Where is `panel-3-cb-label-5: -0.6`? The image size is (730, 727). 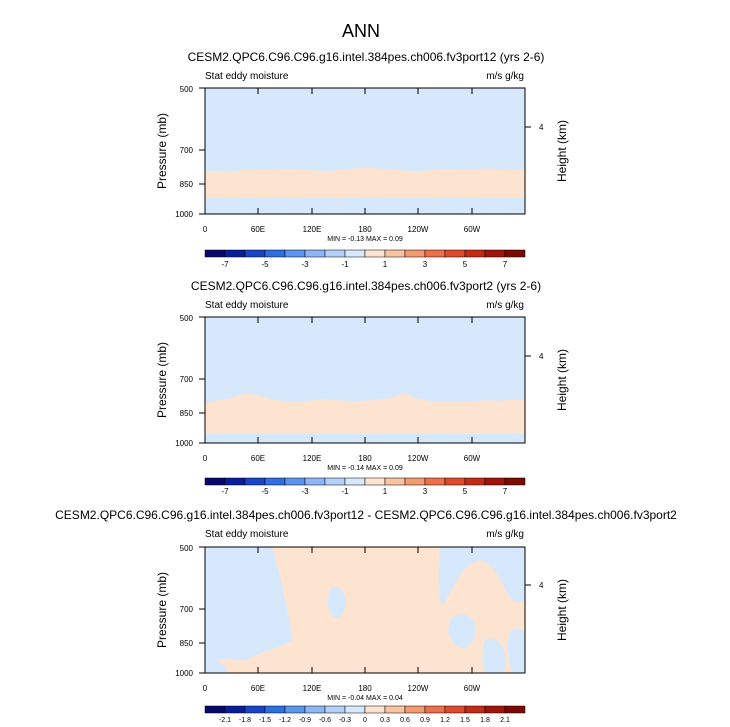
panel-3-cb-label-5: -0.6 is located at coordinates (325, 720).